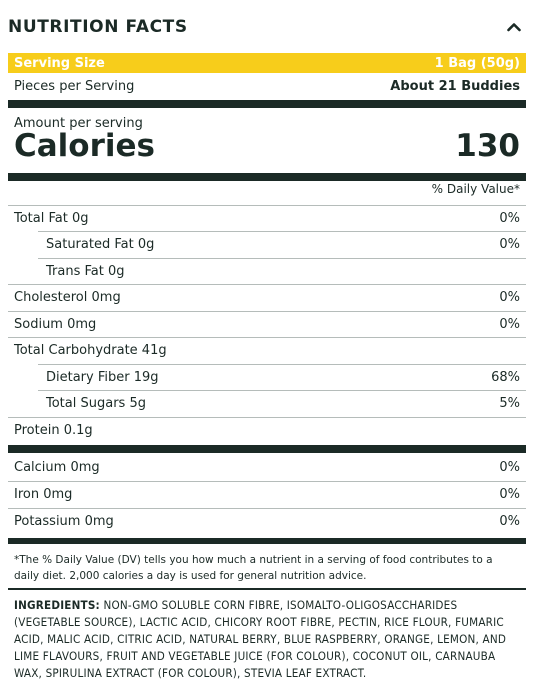 Image resolution: width=534 pixels, height=700 pixels. Describe the element at coordinates (282, 377) in the screenshot. I see `nutrient-row-dietary-fiber: Dietary Fiber 19g 68%` at that location.